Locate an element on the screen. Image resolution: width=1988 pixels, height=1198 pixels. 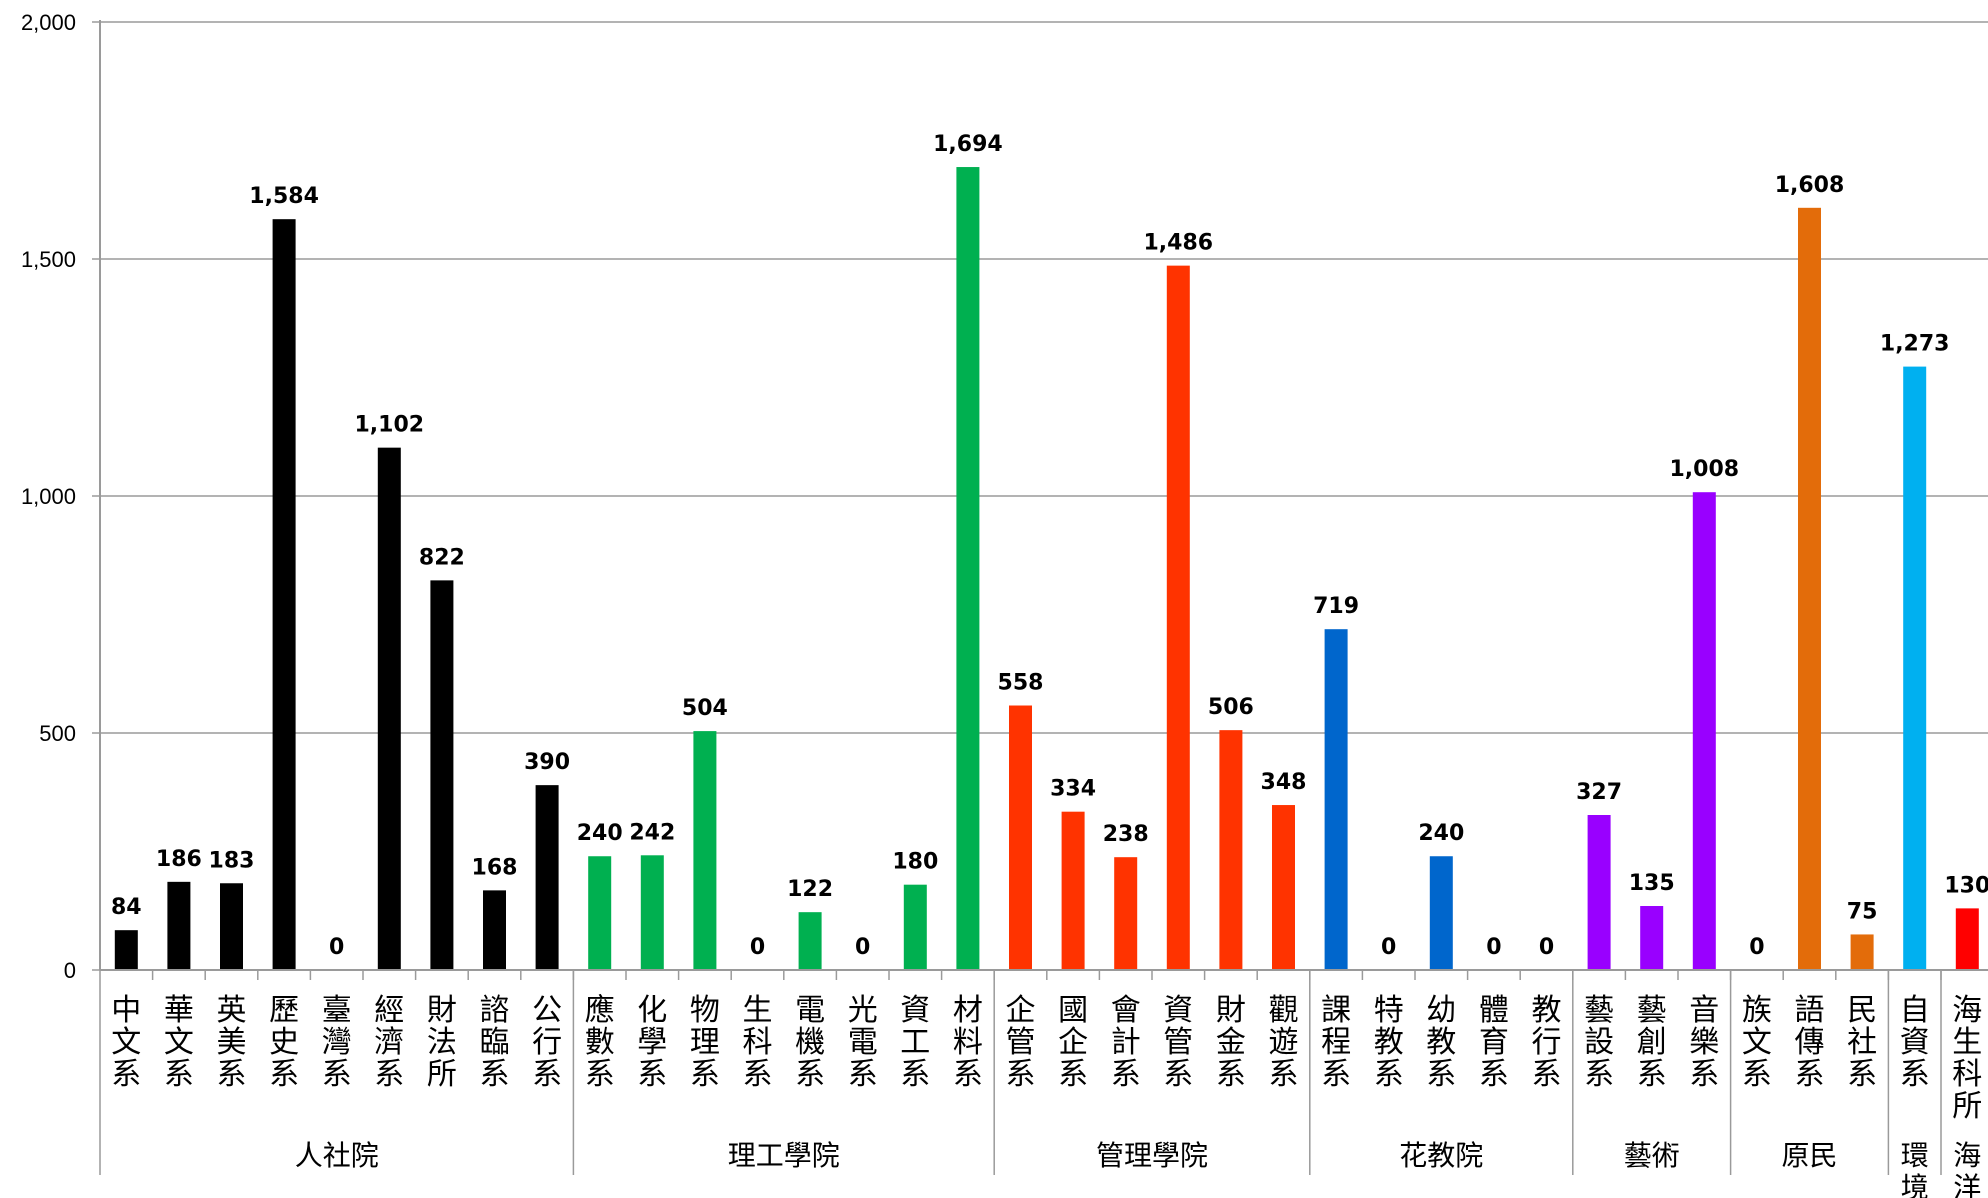
data-label: 506 is located at coordinates (1231, 707).